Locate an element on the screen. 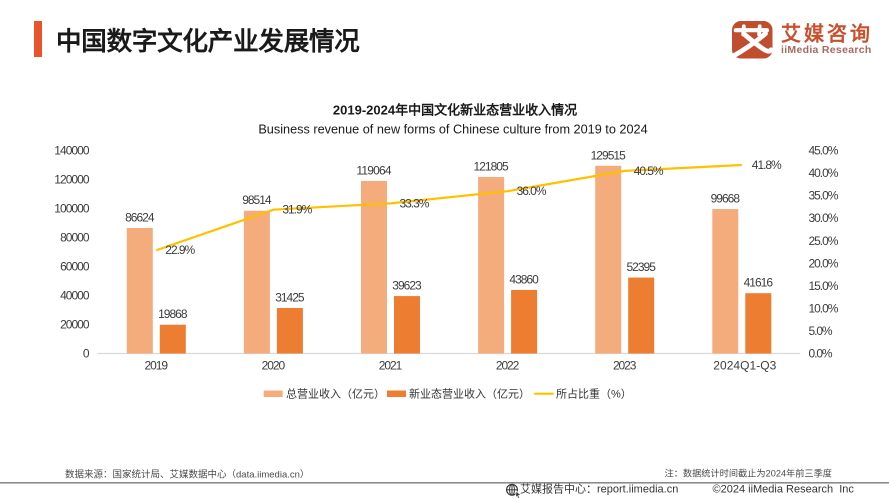  svg-text: 40000 is located at coordinates (75, 296).